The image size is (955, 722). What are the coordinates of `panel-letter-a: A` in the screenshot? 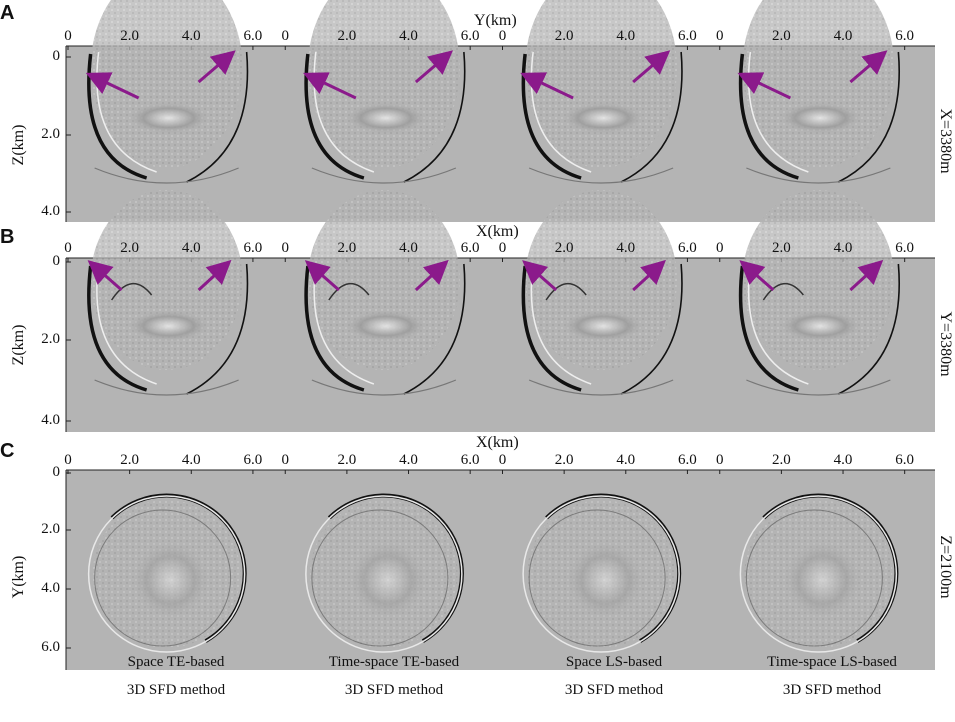 It's located at (7, 13).